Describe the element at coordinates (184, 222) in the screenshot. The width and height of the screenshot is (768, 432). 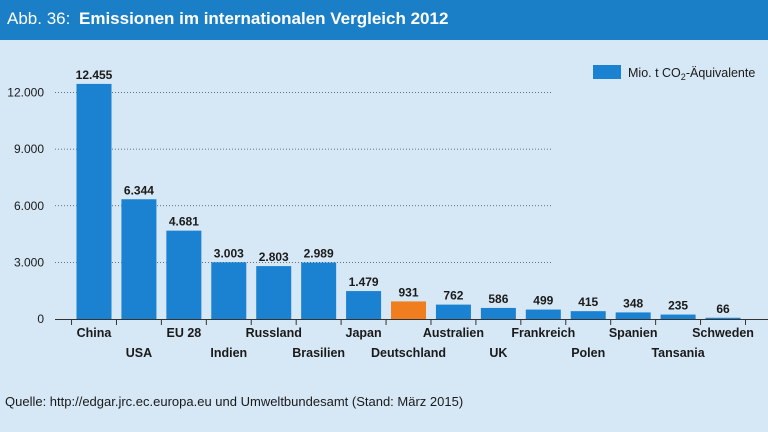
I see `value-label: 4.681` at that location.